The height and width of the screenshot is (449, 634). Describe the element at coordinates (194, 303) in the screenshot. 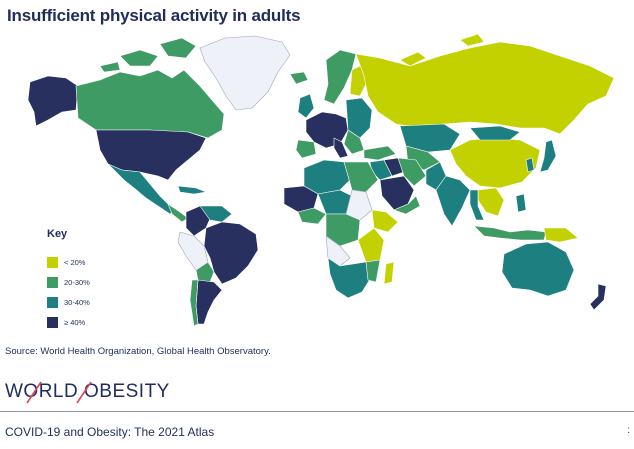

I see `region-chile` at that location.